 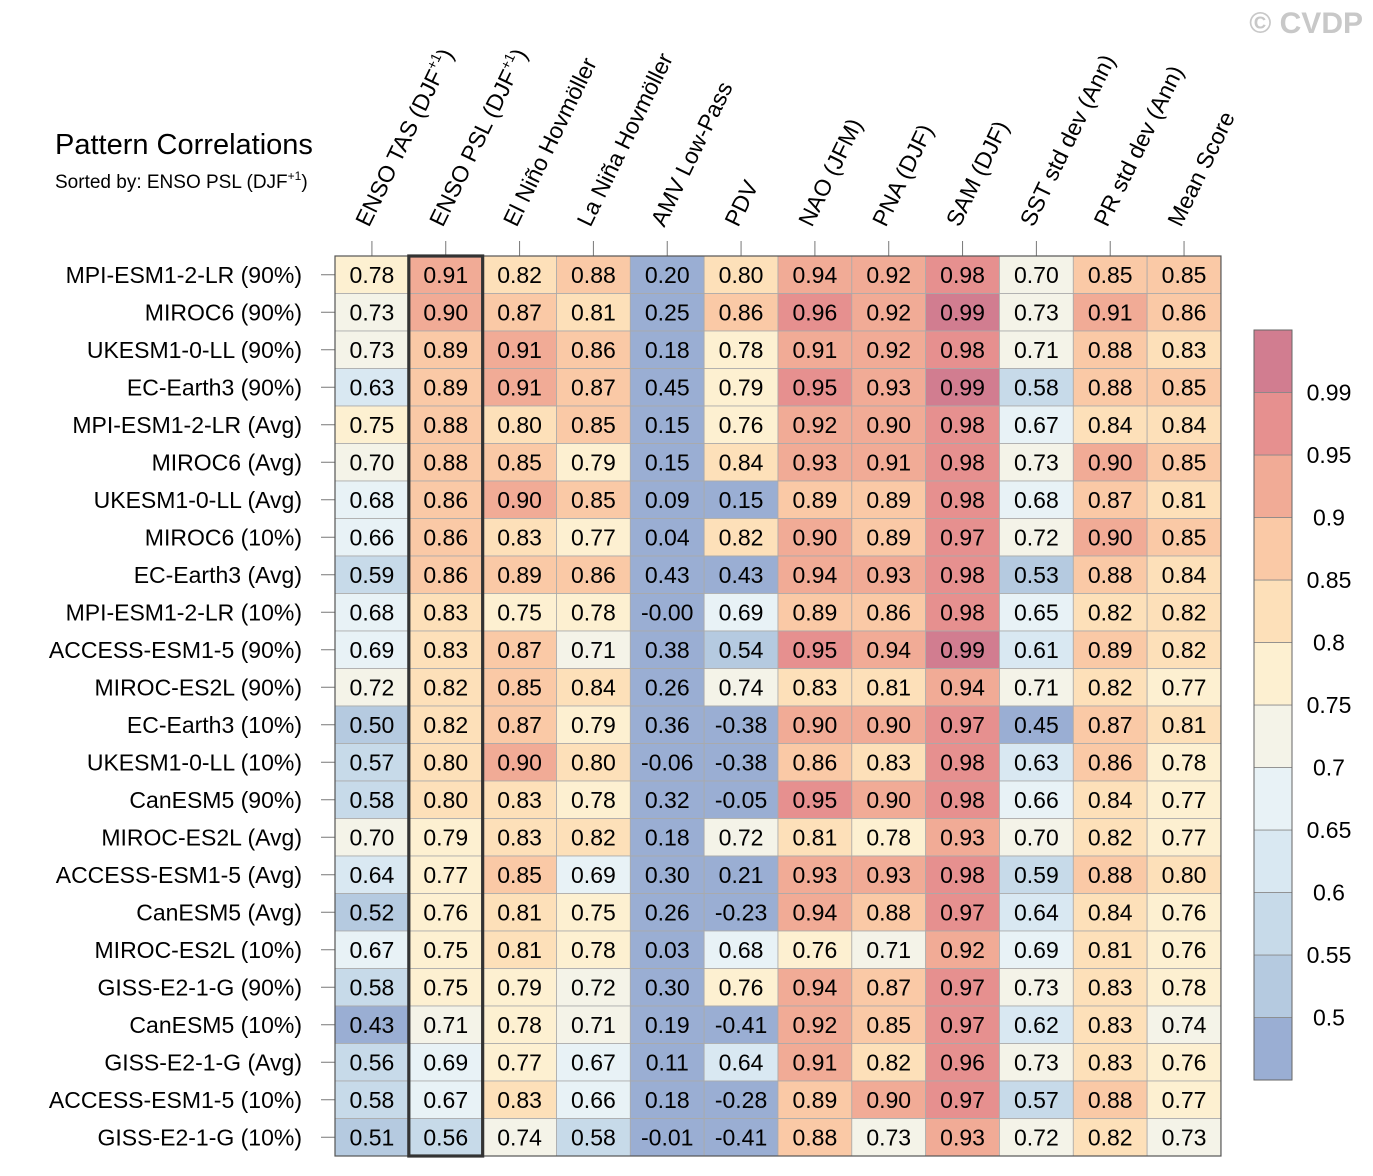 I want to click on colorbar-tick-label: 0.9, so click(x=1329, y=518).